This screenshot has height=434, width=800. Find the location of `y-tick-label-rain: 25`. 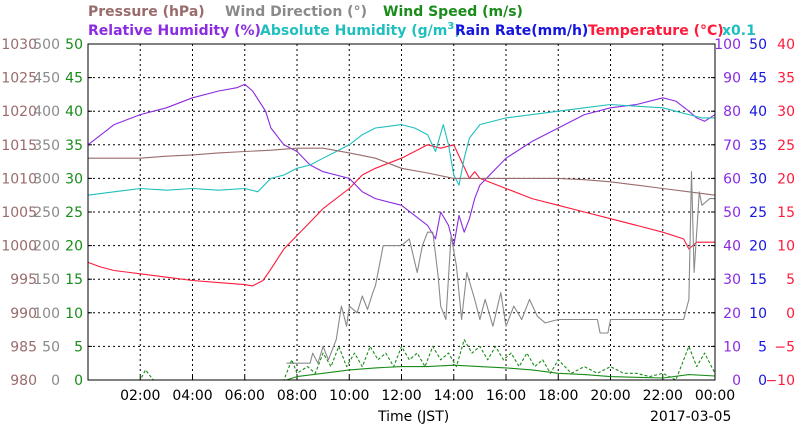

y-tick-label-rain: 25 is located at coordinates (758, 213).